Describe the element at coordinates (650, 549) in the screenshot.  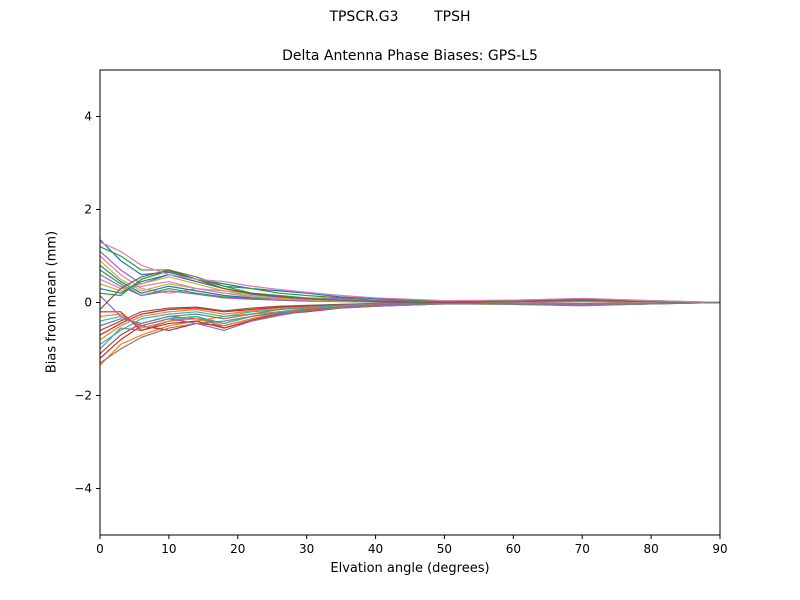
I see `x-tick-label: 80` at that location.